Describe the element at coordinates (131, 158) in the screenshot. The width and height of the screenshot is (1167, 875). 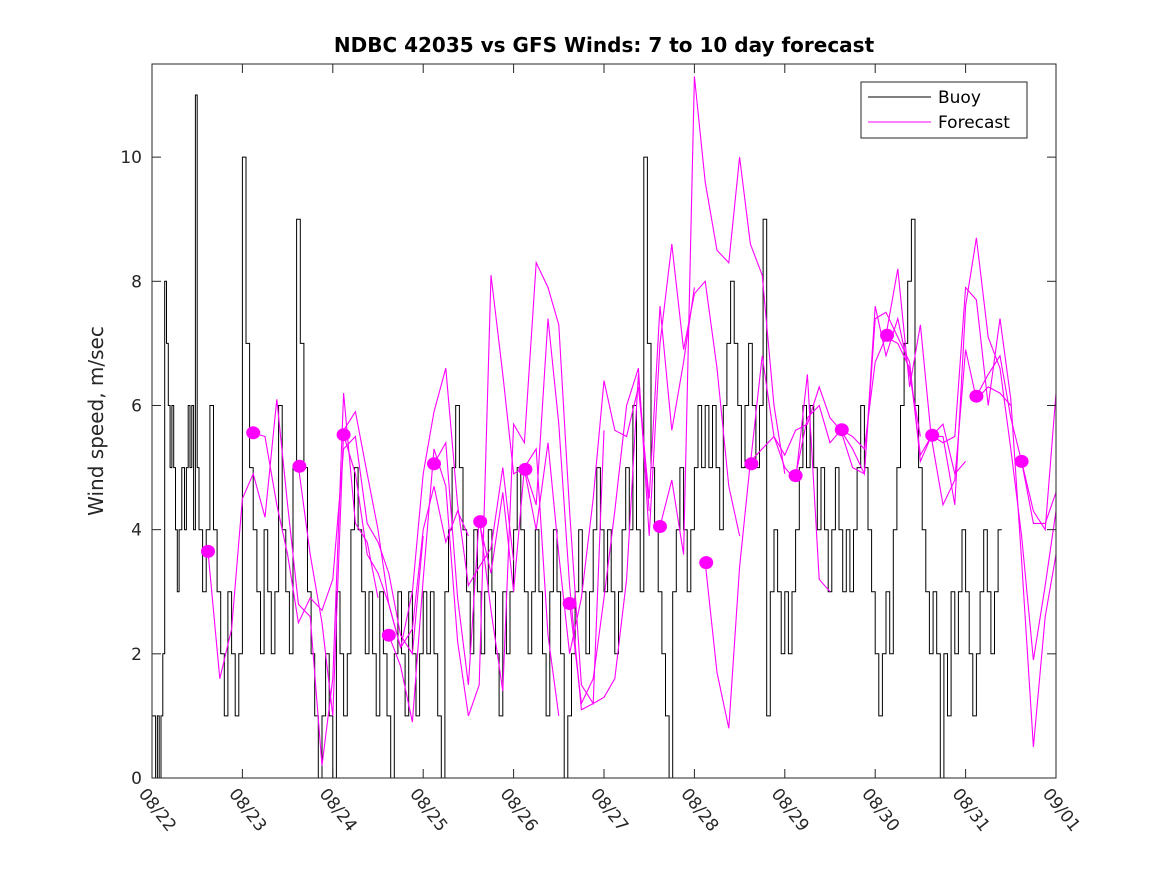
I see `y-tick-label: 10` at that location.